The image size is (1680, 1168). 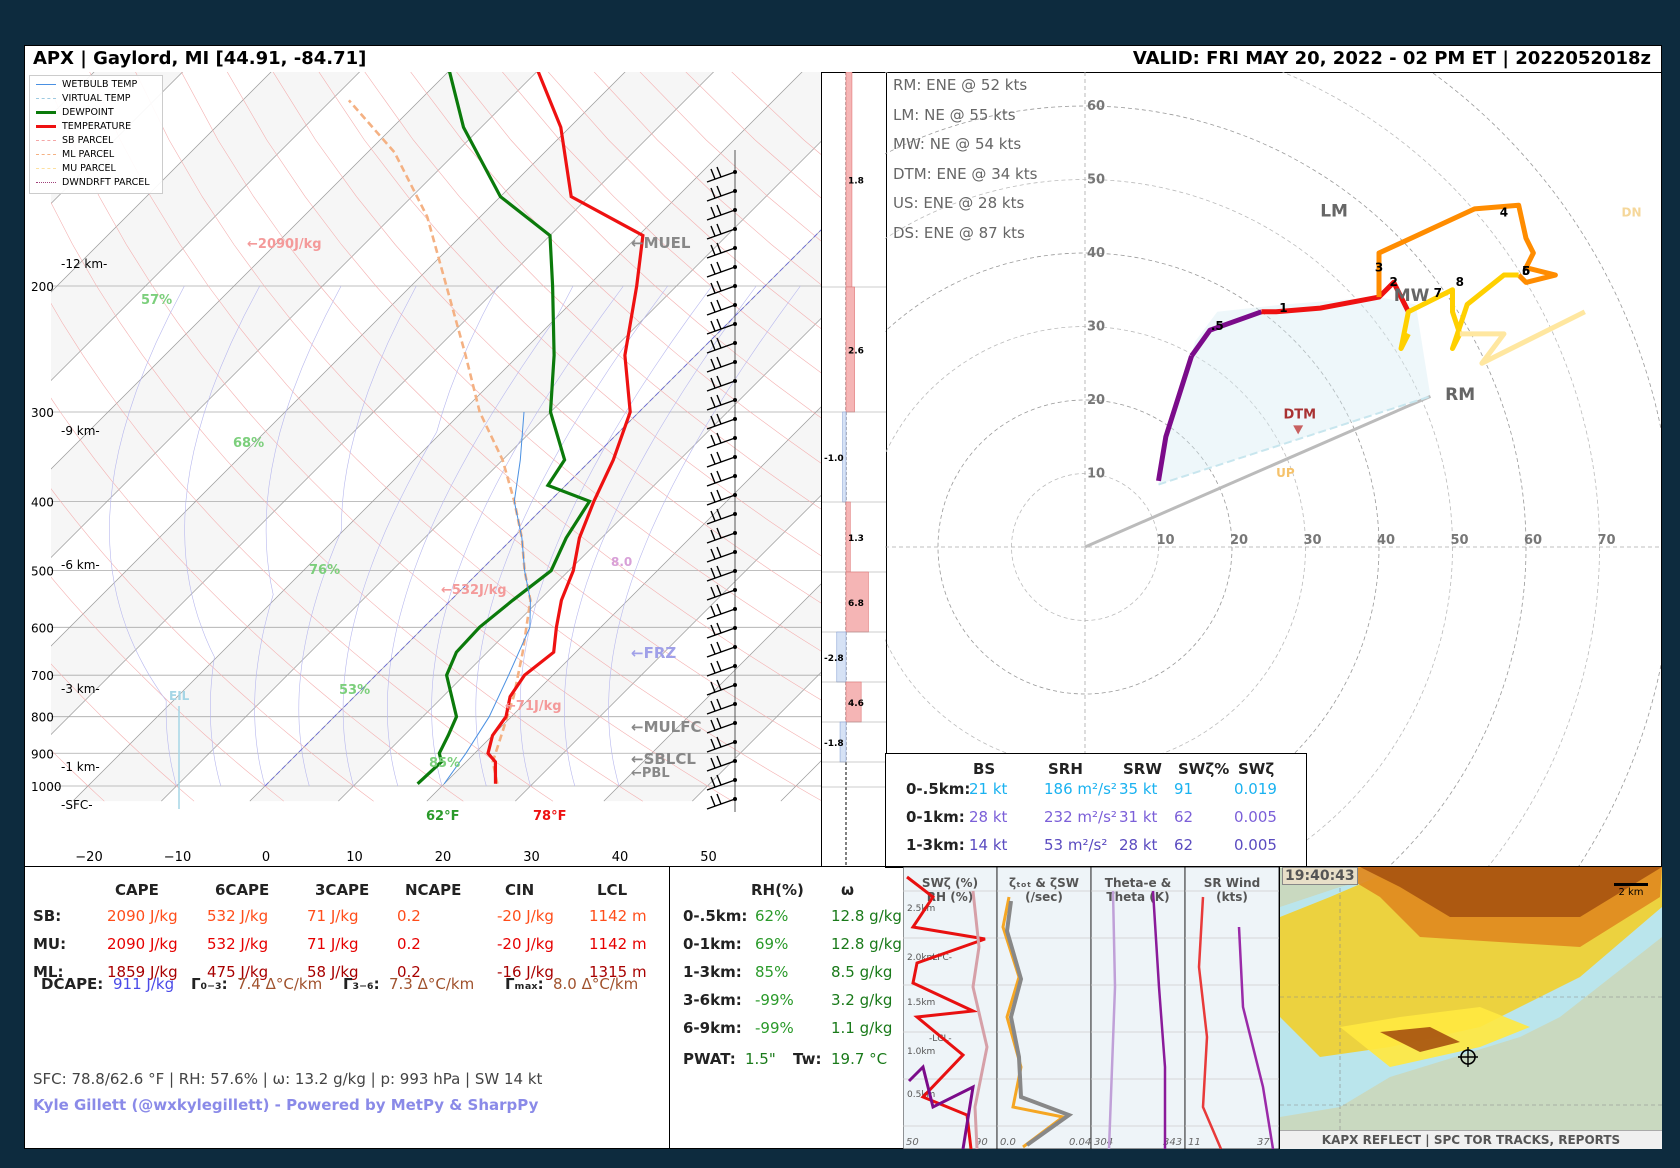 I want to click on thetae-line, so click(x=1159, y=1019).